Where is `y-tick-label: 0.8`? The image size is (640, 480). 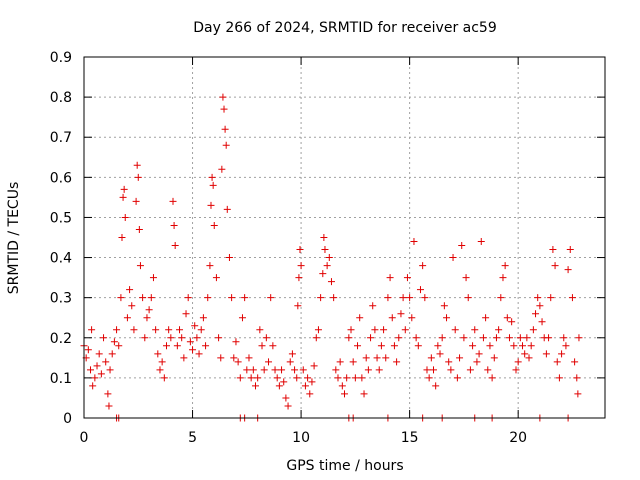 y-tick-label: 0.8 is located at coordinates (61, 98).